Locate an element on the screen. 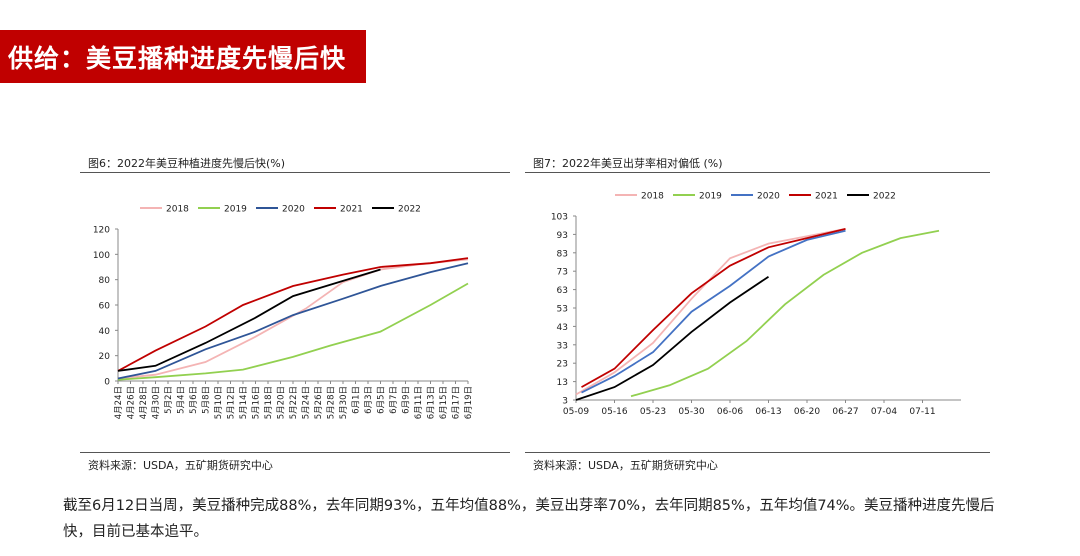  x-tick-label: 5月20日 is located at coordinates (282, 402).